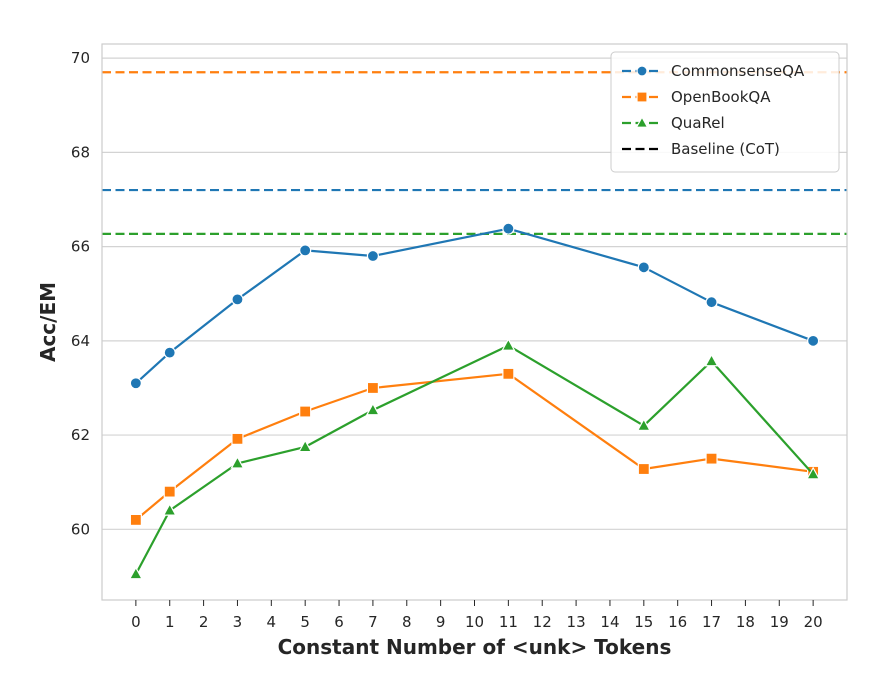 This screenshot has height=686, width=894. I want to click on y-tick-label: 70, so click(80, 58).